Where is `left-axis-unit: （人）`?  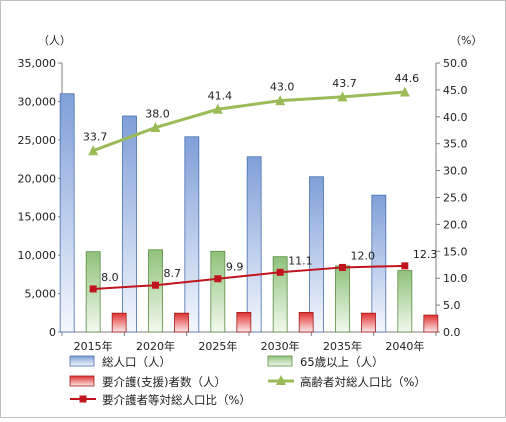
left-axis-unit: （人） is located at coordinates (54, 40).